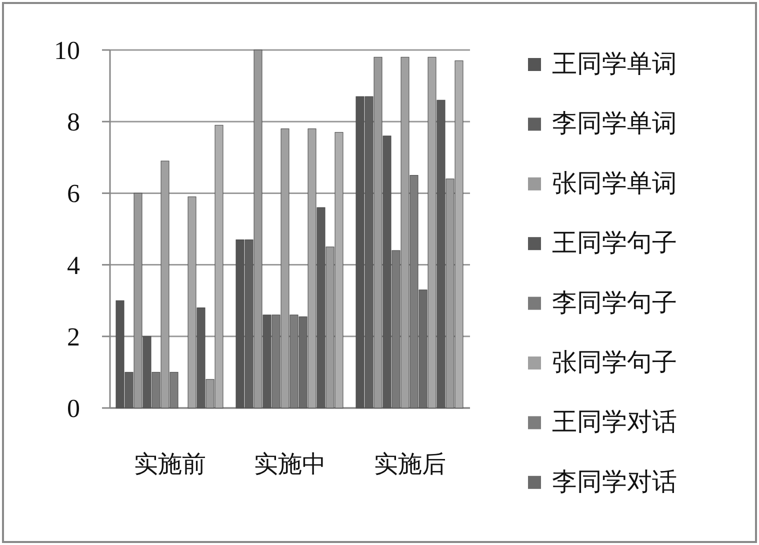  What do you see at coordinates (614, 422) in the screenshot?
I see `legend-label: 王同学对话` at bounding box center [614, 422].